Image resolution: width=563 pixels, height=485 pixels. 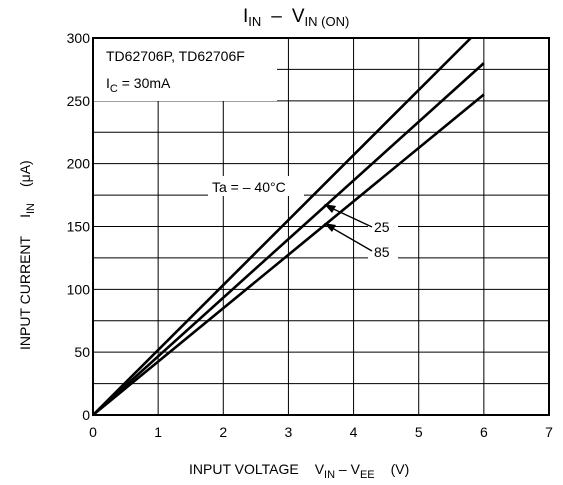 I want to click on title-v-sub: IN (ON), so click(x=327, y=21).